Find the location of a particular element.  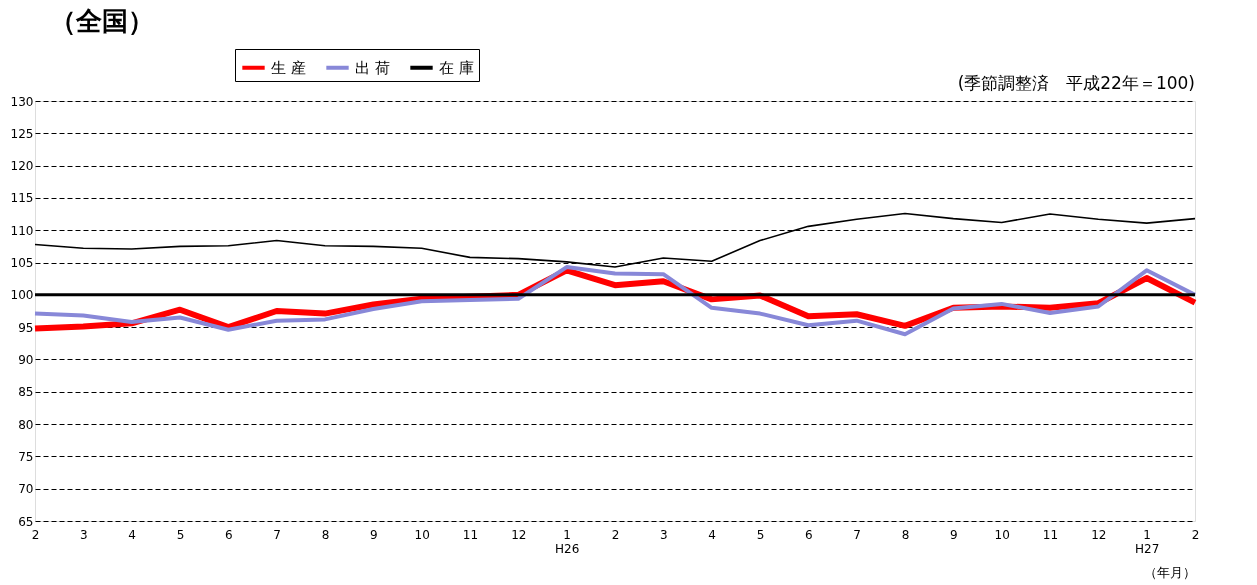

y-tick-label: 90 is located at coordinates (26, 359).